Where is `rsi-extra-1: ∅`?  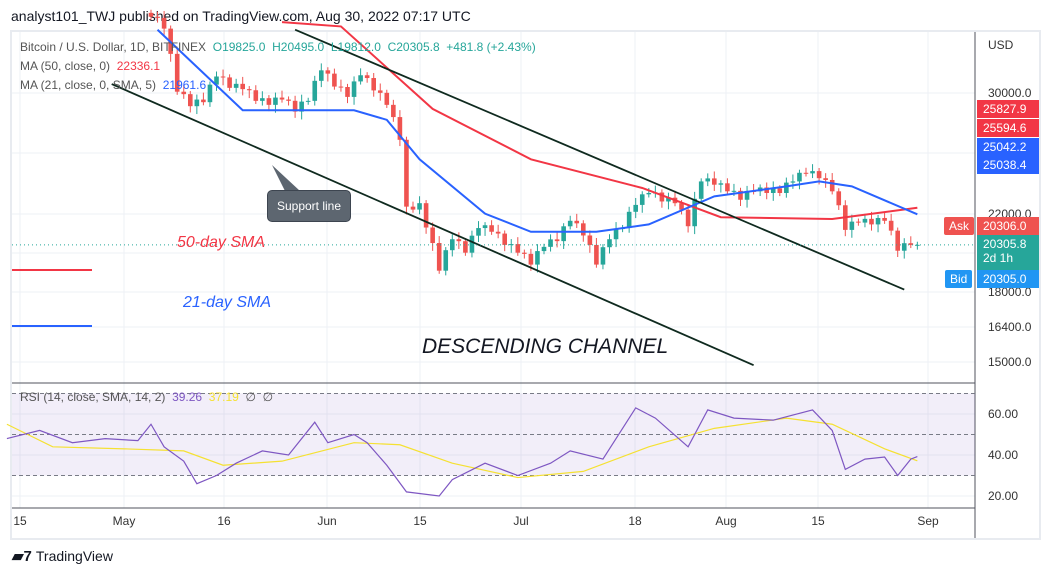 rsi-extra-1: ∅ is located at coordinates (250, 397).